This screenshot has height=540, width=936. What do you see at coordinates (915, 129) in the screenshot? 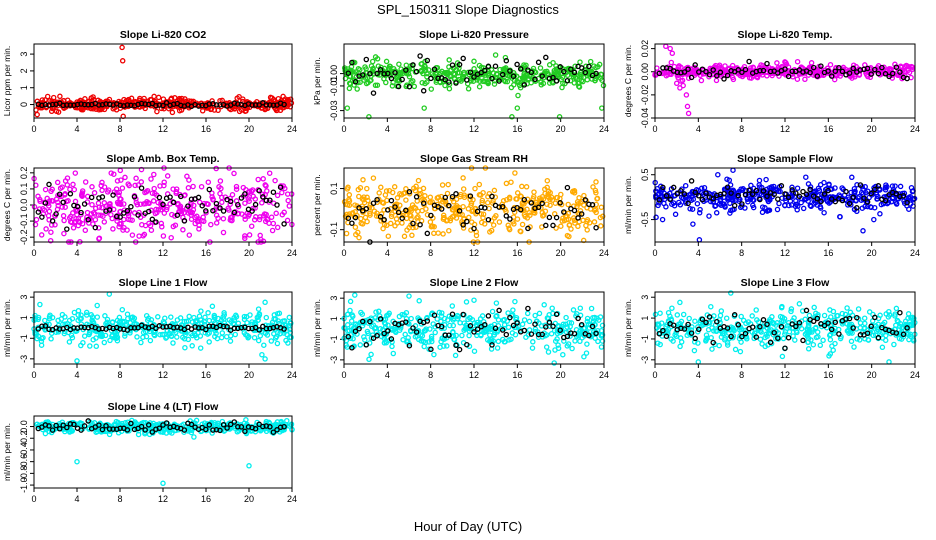
I see `x-tick-label: 24` at bounding box center [915, 129].